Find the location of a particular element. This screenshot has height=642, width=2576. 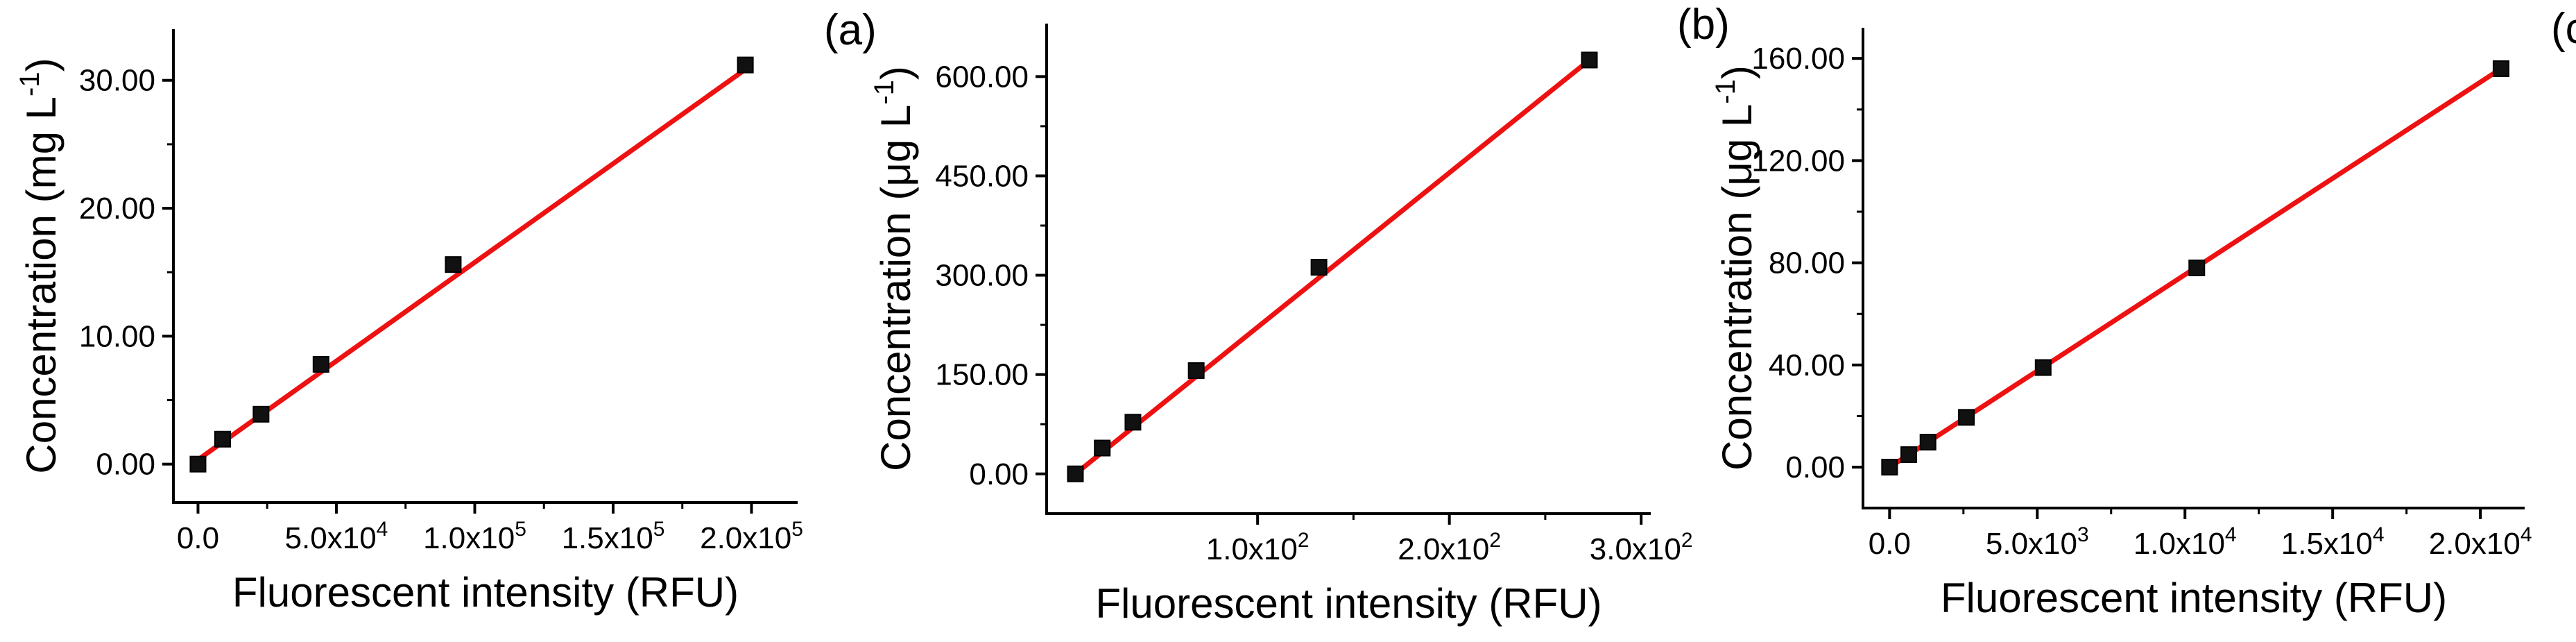

y-tick-label: 120.00 is located at coordinates (1798, 161).